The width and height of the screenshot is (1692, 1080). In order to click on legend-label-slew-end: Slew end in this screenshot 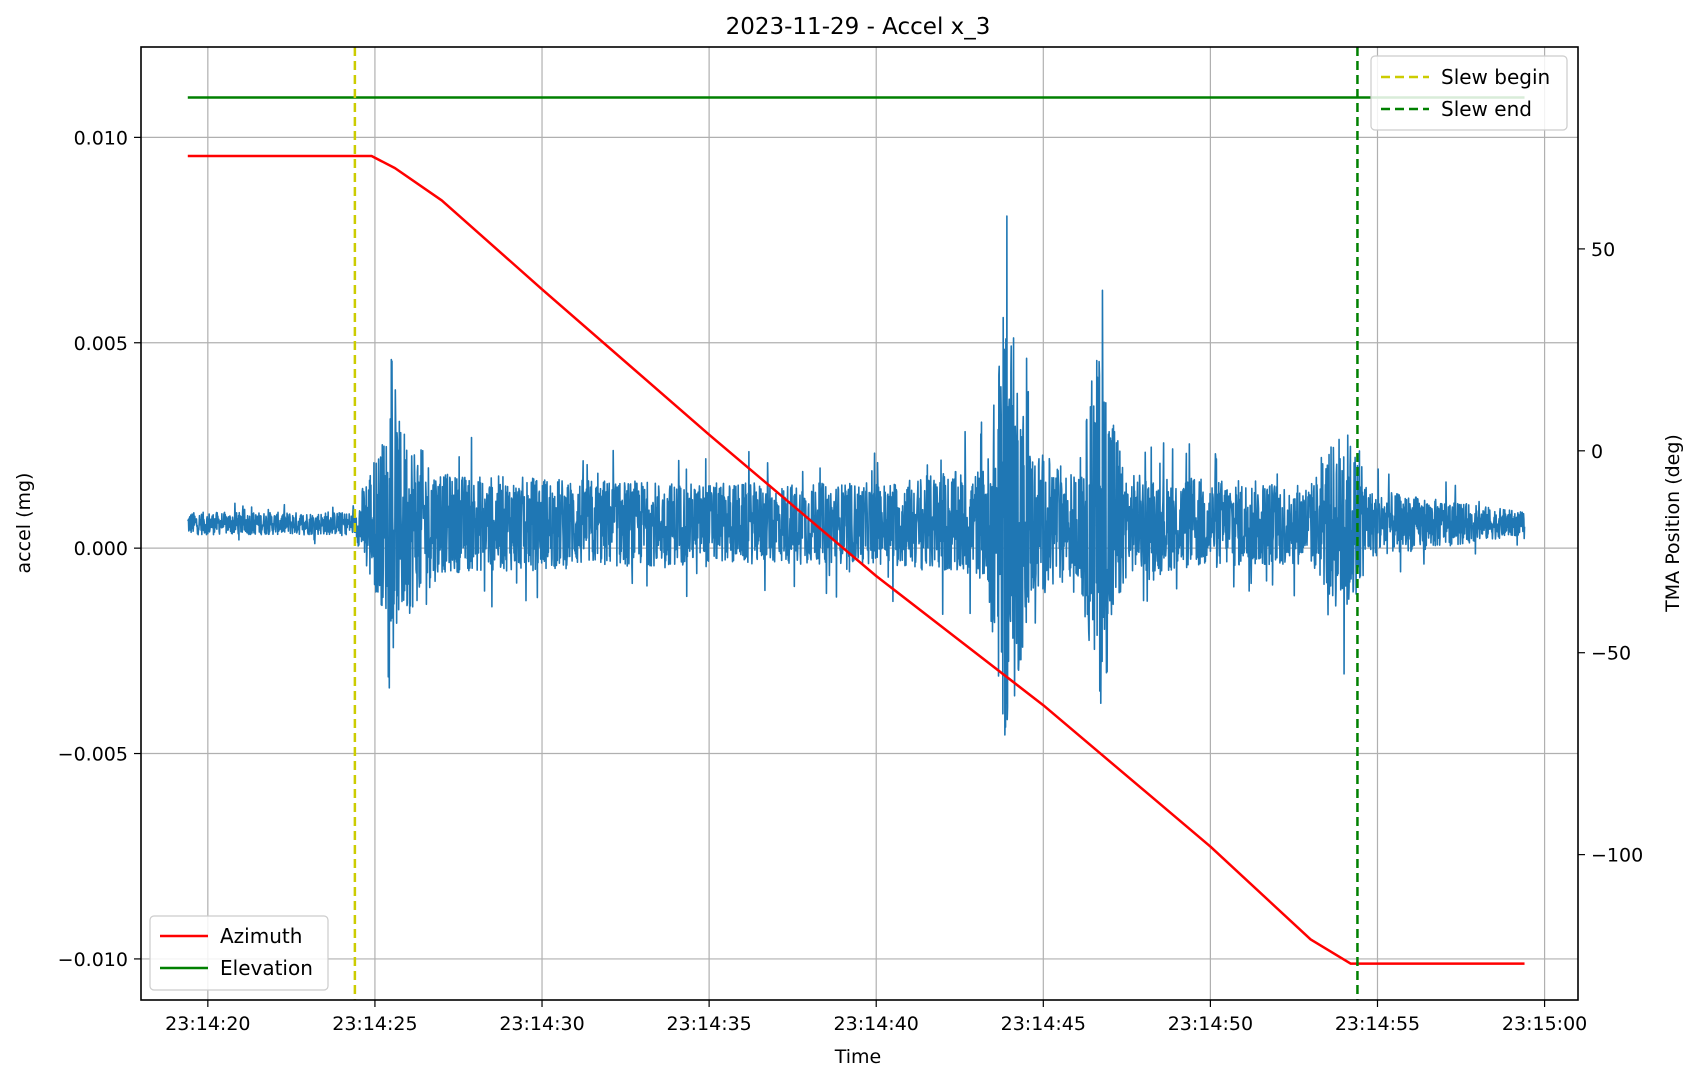, I will do `click(1486, 109)`.